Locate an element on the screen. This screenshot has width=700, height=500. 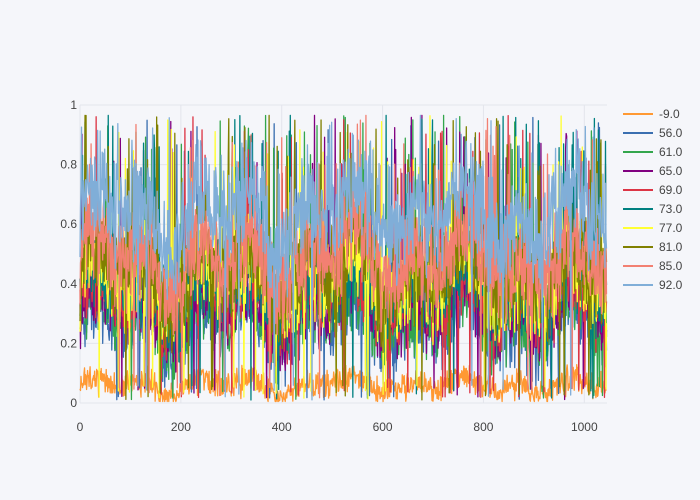
legend-item: 81.0 is located at coordinates (653, 247).